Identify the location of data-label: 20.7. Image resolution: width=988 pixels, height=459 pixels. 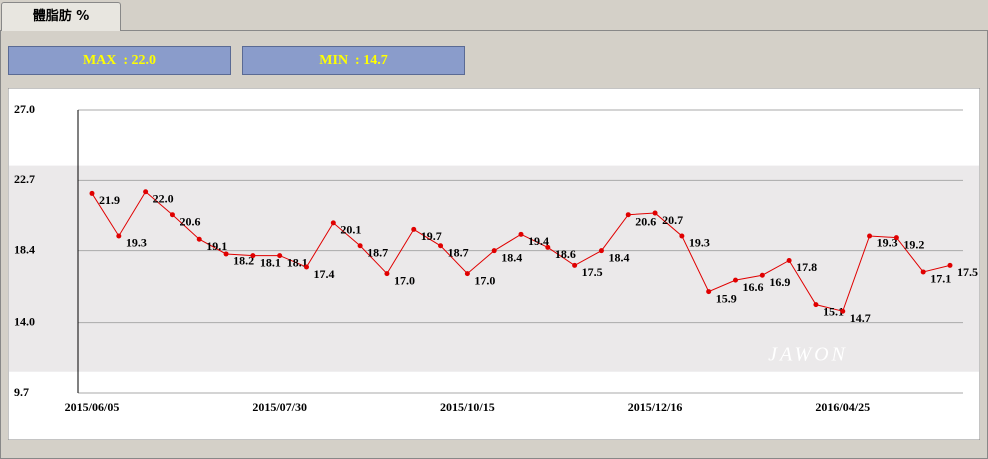
(672, 220).